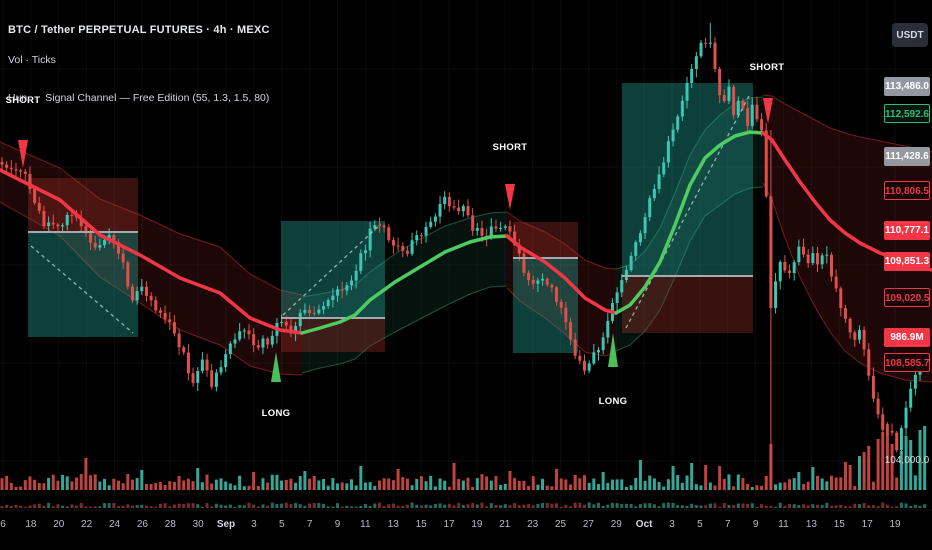 The image size is (932, 550). Describe the element at coordinates (276, 413) in the screenshot. I see `trade-side-label: LONG` at that location.